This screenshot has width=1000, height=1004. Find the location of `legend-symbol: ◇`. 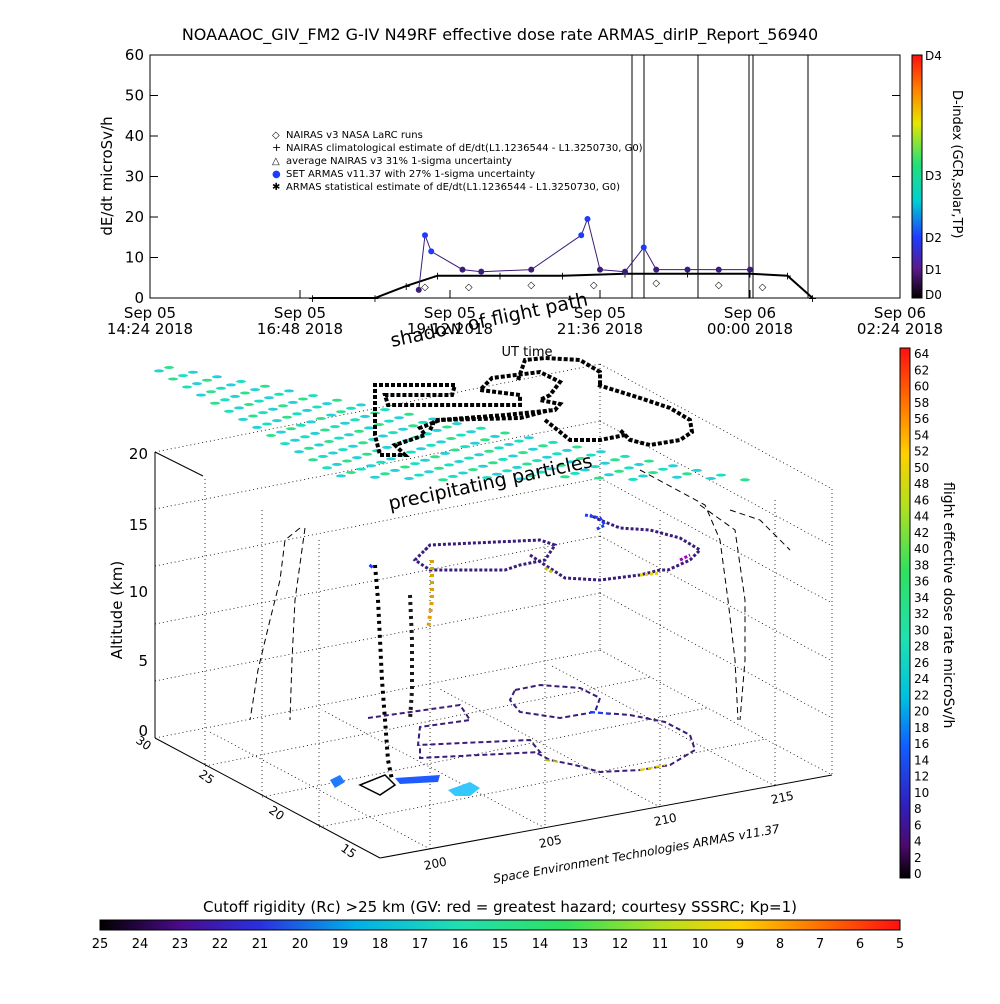

legend-symbol: ◇ is located at coordinates (276, 135).